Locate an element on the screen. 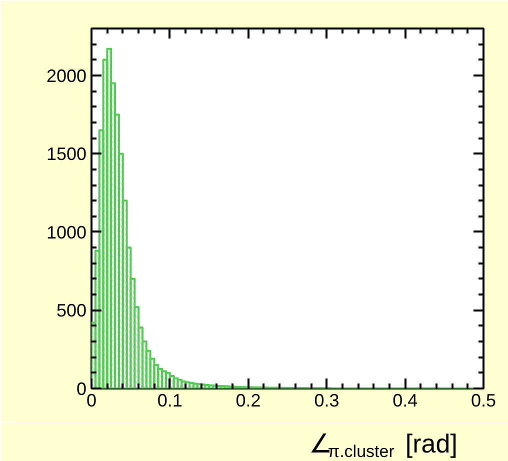 This screenshot has height=461, width=508. y-tick-label: 1500 is located at coordinates (66, 154).